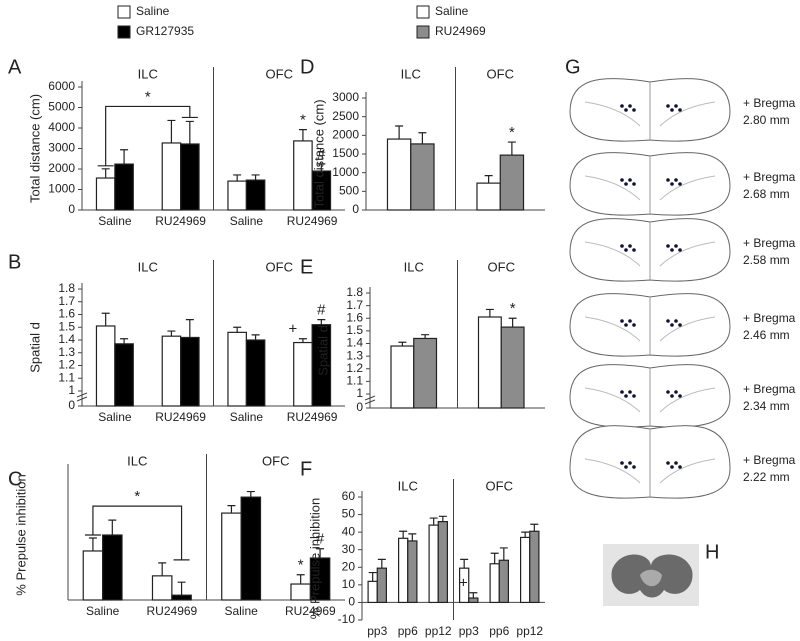  I want to click on significance-marker: +, so click(463, 583).